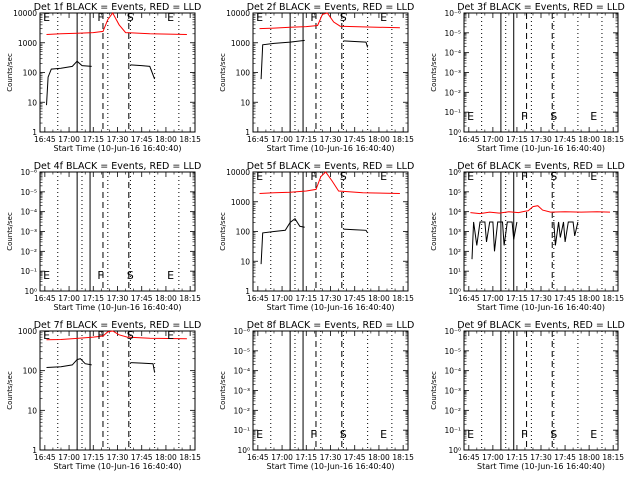 The height and width of the screenshot is (480, 640). I want to click on panel-title: Det 6f BLACK = Events, RED = LLD, so click(541, 166).